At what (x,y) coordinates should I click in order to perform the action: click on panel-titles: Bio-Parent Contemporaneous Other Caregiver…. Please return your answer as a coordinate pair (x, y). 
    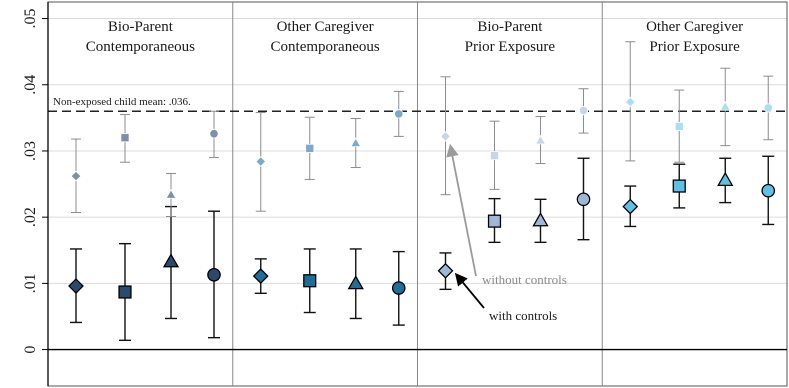
    Looking at the image, I should click on (414, 37).